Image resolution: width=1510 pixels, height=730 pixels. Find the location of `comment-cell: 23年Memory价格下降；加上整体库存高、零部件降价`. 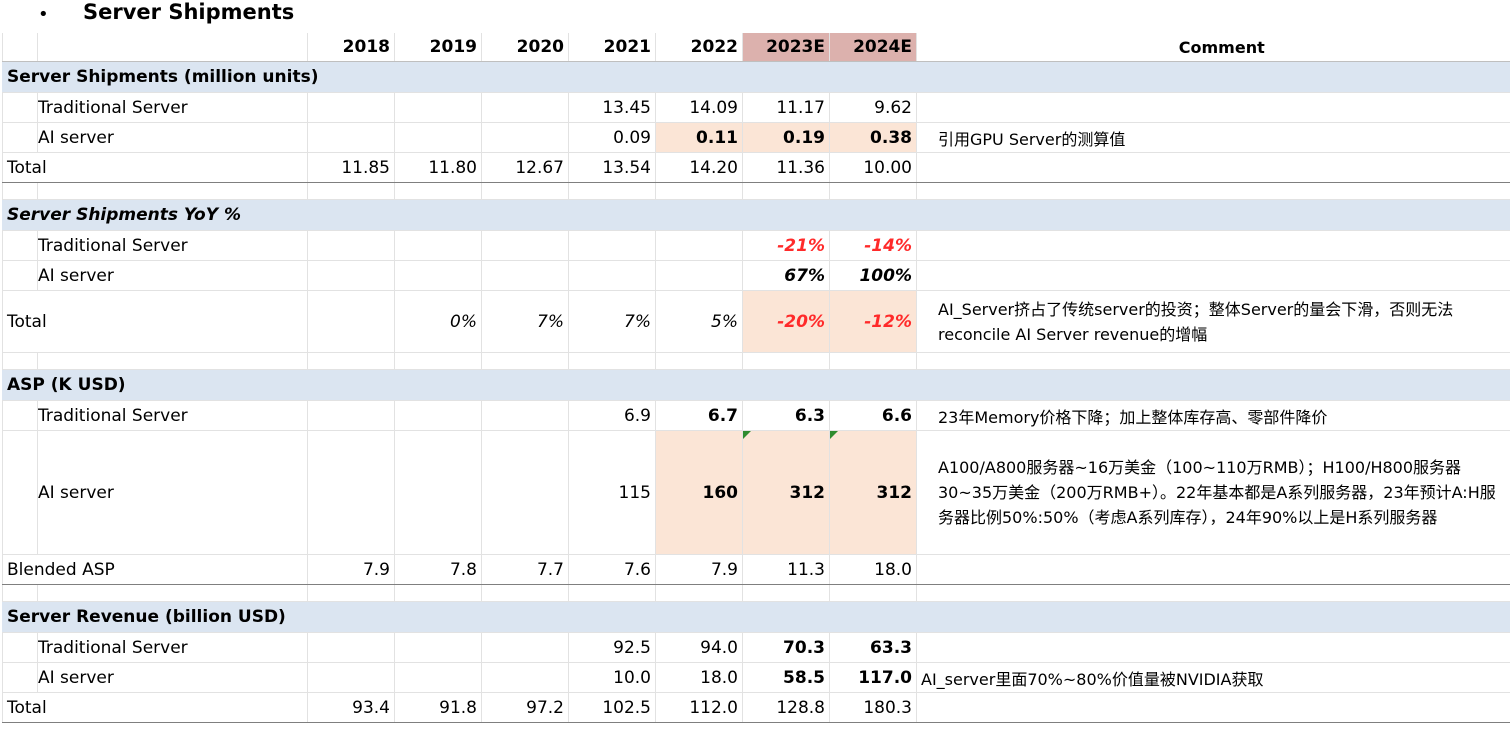

comment-cell: 23年Memory价格下降；加上整体库存高、零部件降价 is located at coordinates (1213, 415).